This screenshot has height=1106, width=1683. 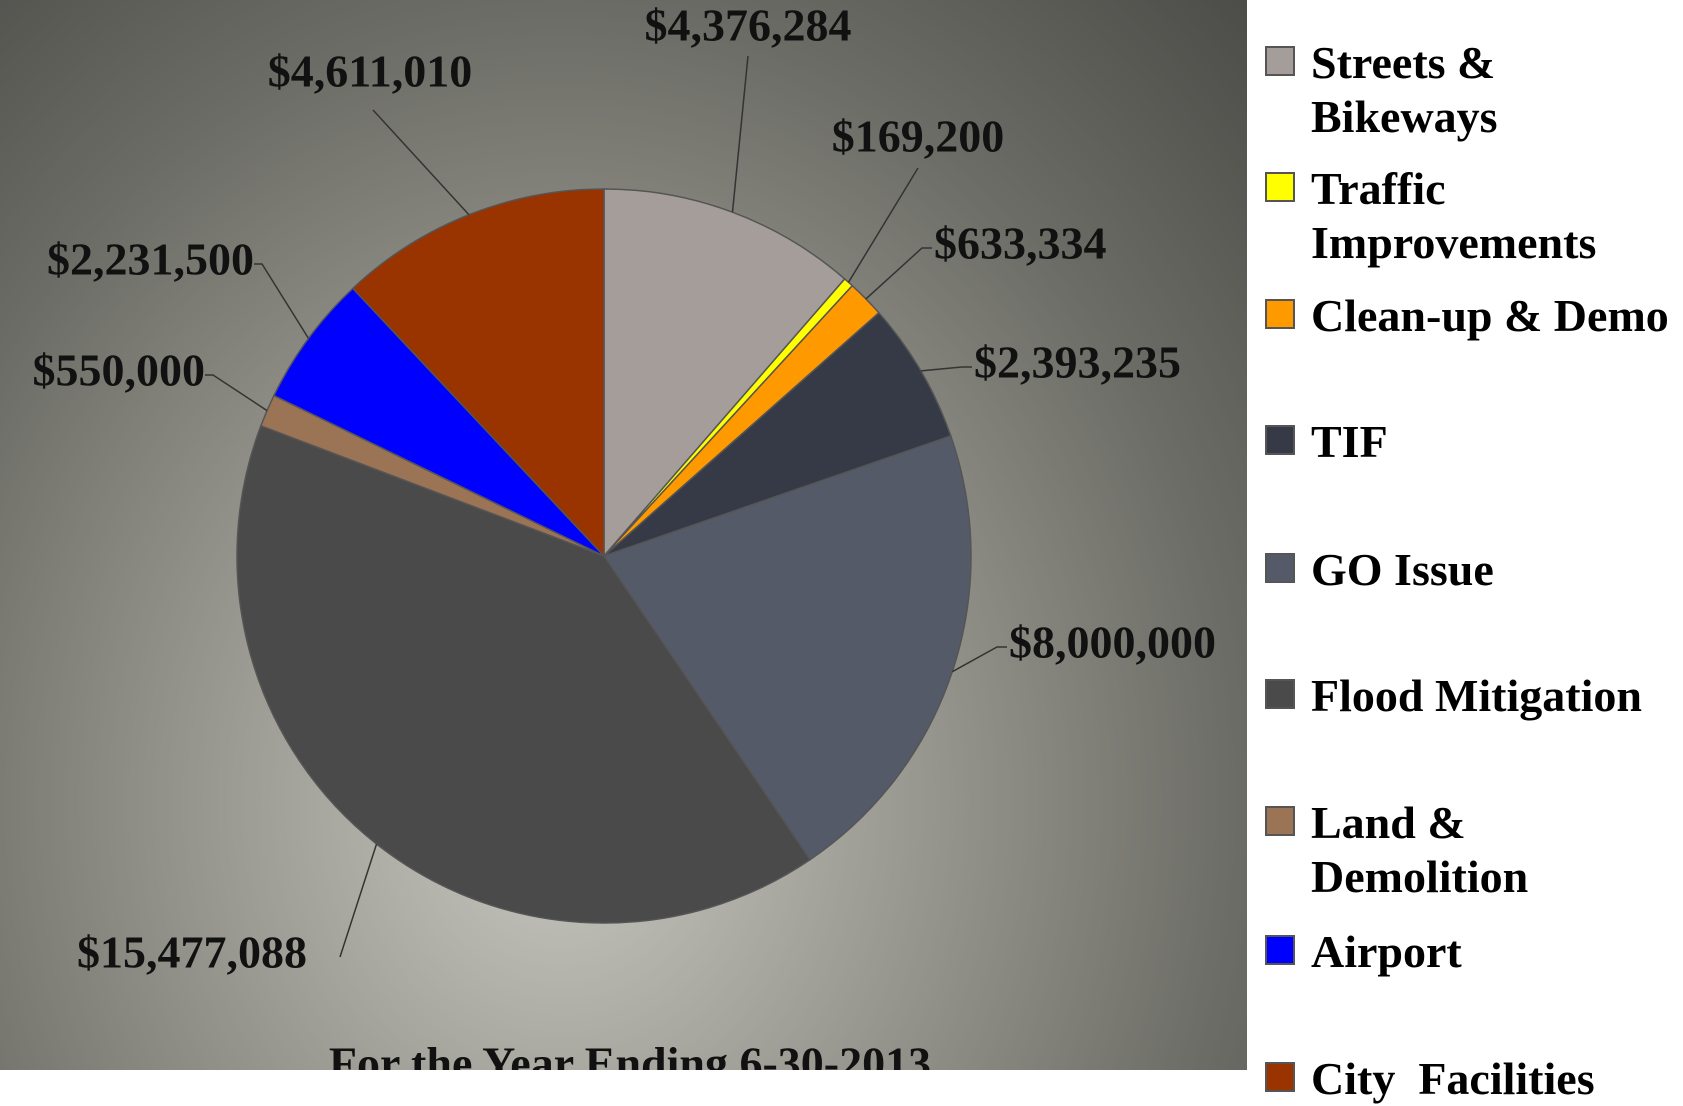 I want to click on data-label: $550,000, so click(x=119, y=370).